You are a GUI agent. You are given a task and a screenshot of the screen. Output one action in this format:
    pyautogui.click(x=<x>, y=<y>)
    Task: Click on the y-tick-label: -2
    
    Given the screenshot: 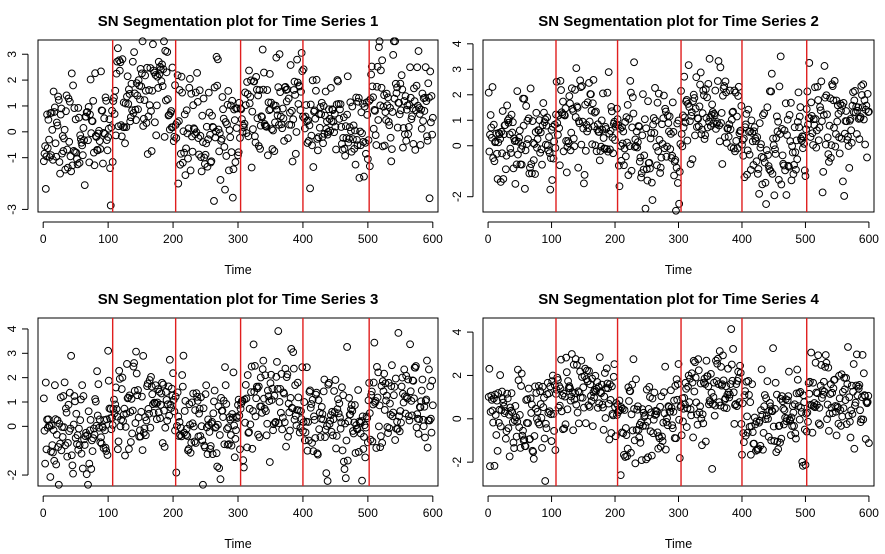 What is the action you would take?
    pyautogui.click(x=457, y=461)
    